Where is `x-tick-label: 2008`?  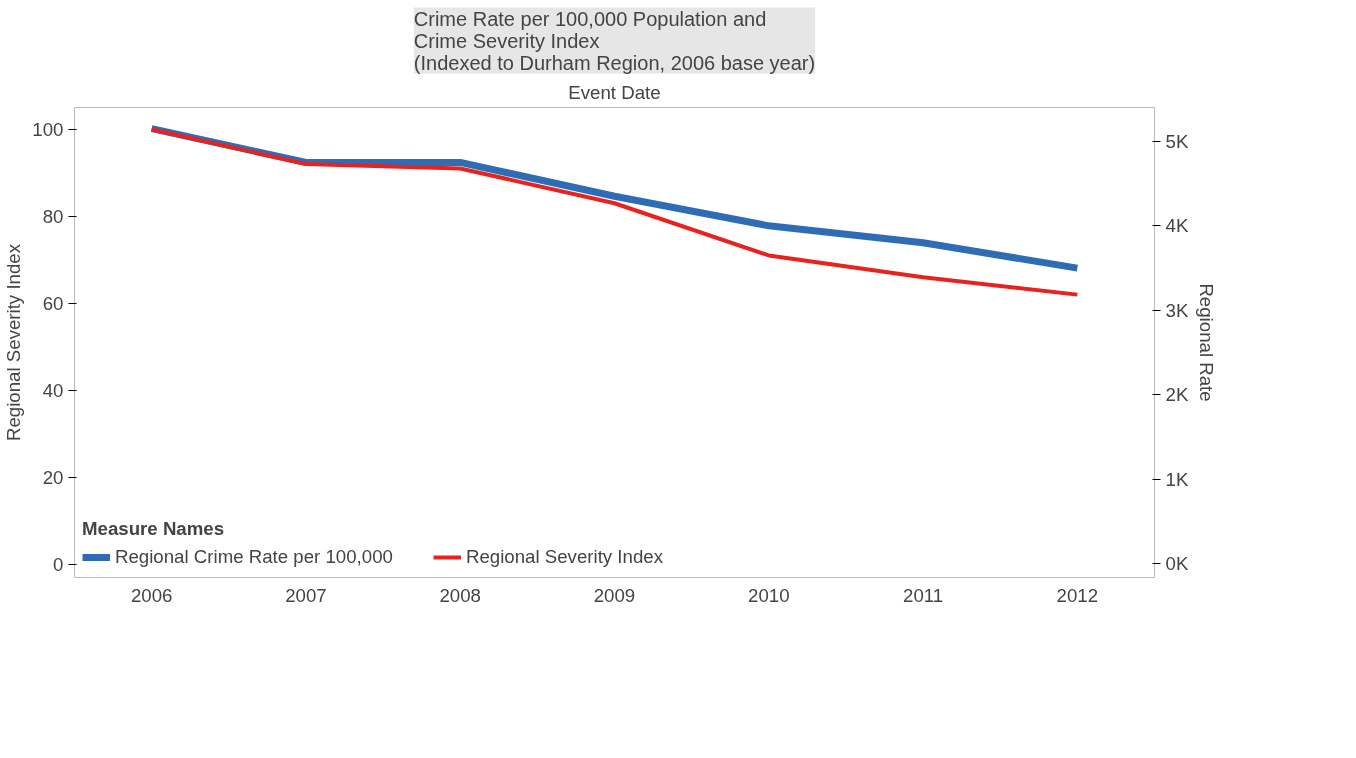 x-tick-label: 2008 is located at coordinates (460, 595).